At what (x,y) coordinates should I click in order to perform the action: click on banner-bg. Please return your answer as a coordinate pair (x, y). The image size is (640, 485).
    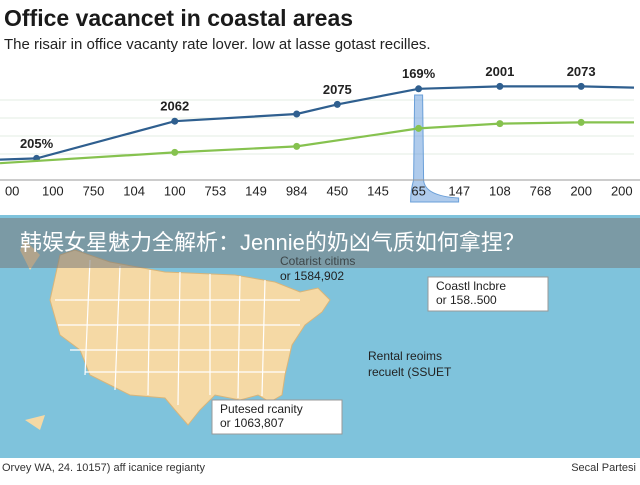
    Looking at the image, I should click on (320, 243).